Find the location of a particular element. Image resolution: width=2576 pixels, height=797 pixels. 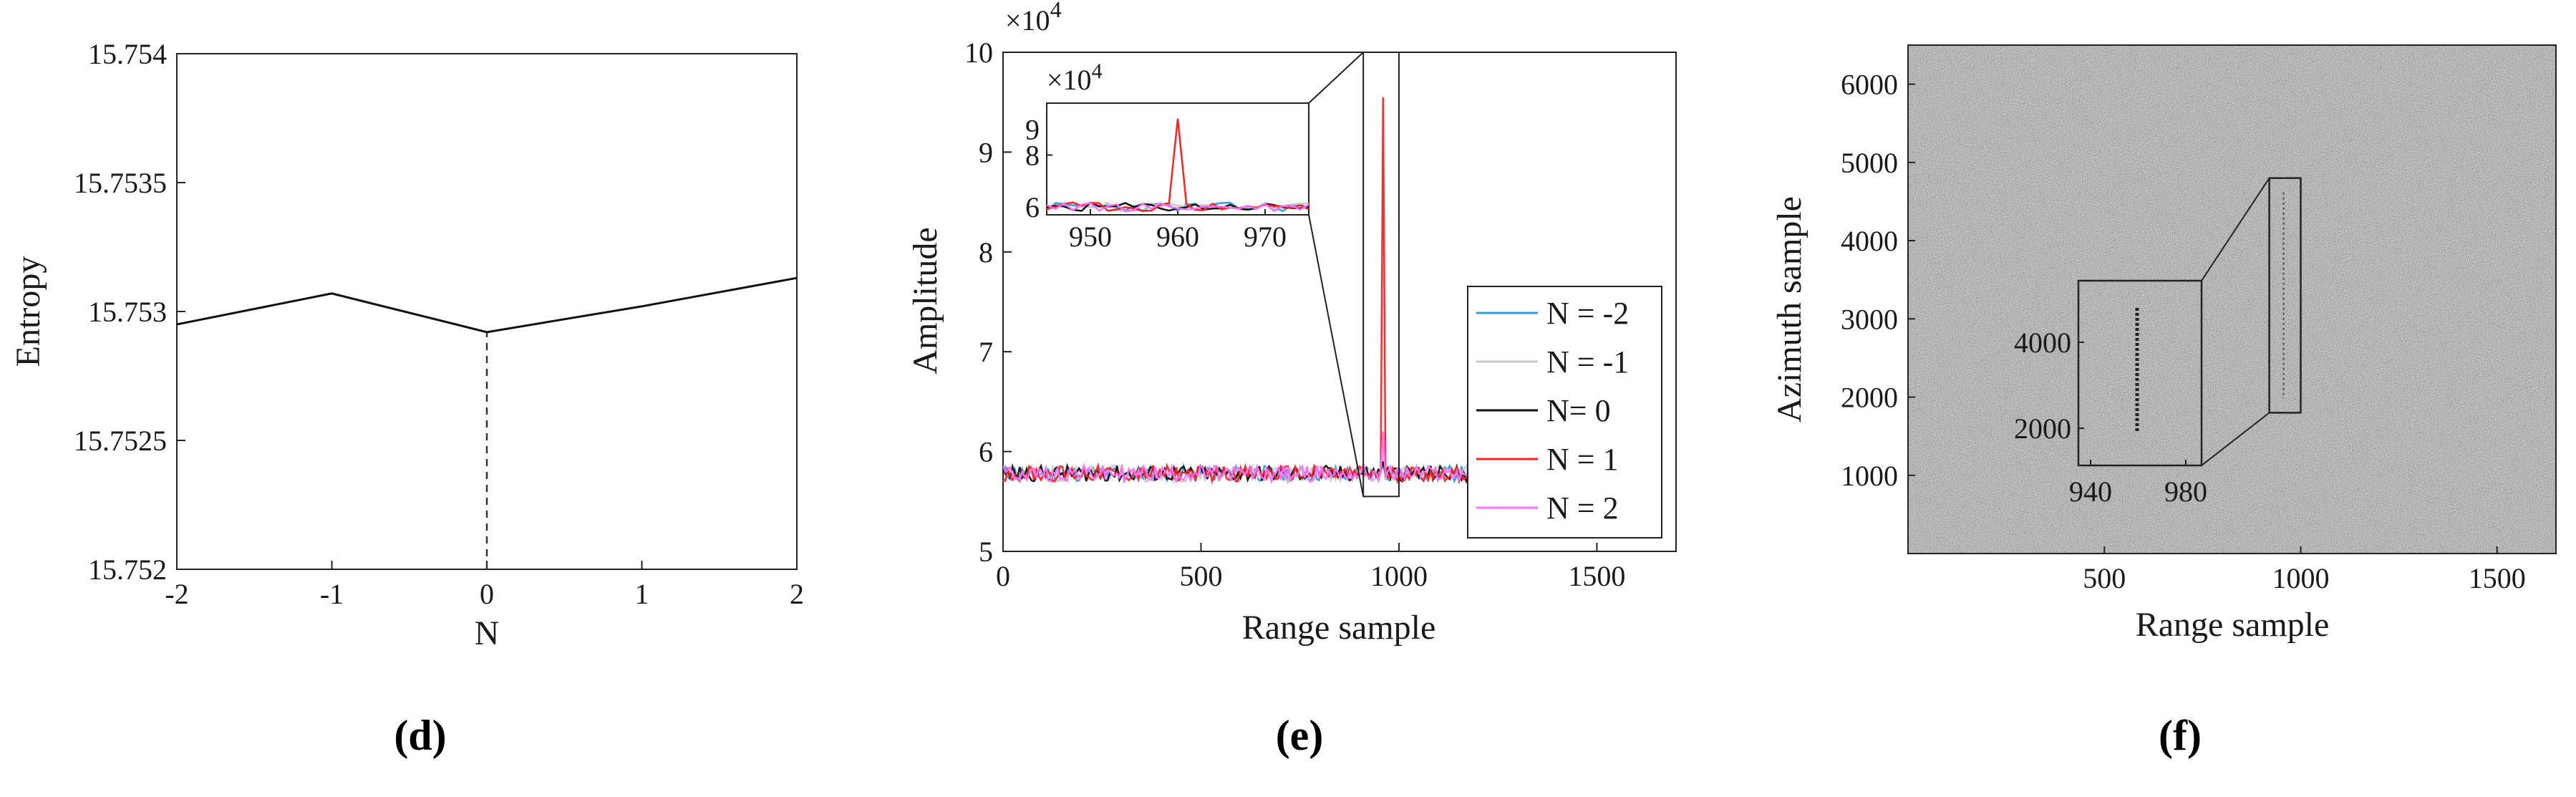

y-axis-label: Amplitude is located at coordinates (925, 301).